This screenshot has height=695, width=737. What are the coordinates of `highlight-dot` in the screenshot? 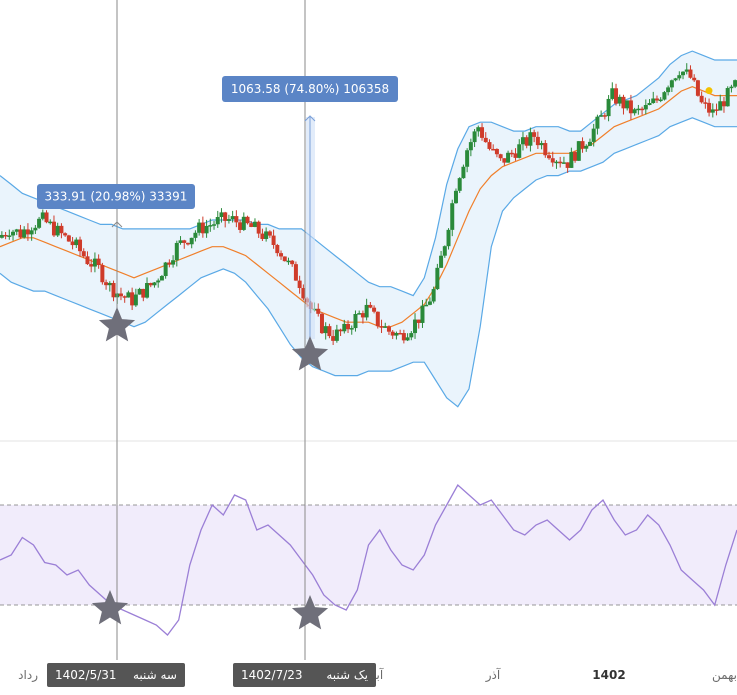 It's located at (709, 91).